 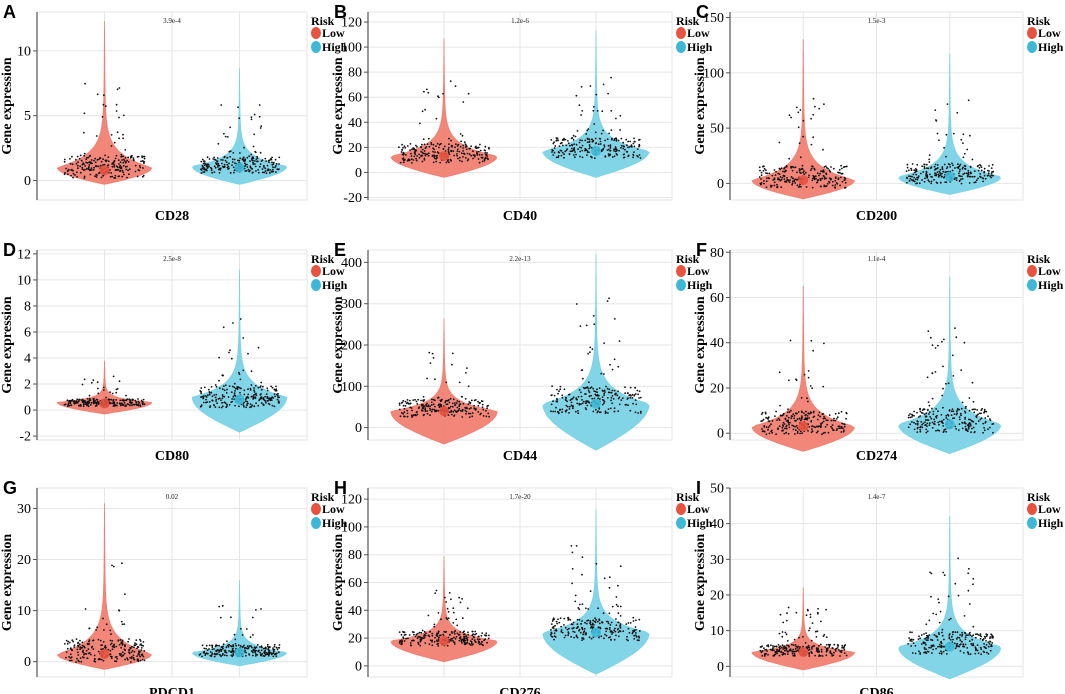 I want to click on p-value: 2.5e-8, so click(x=172, y=259).